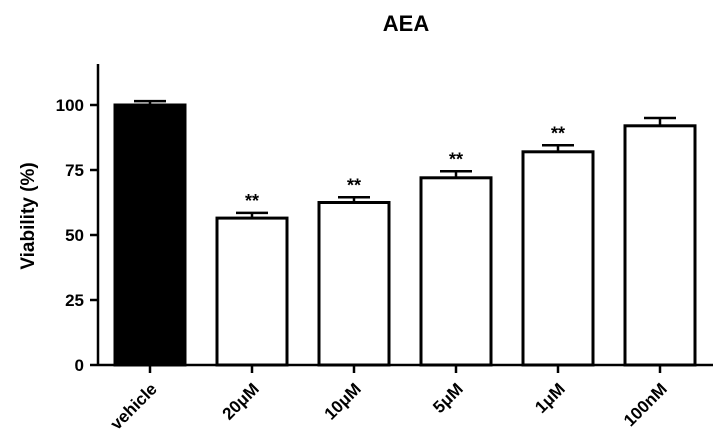 The height and width of the screenshot is (447, 717). I want to click on y-tick-label: 0, so click(79, 365).